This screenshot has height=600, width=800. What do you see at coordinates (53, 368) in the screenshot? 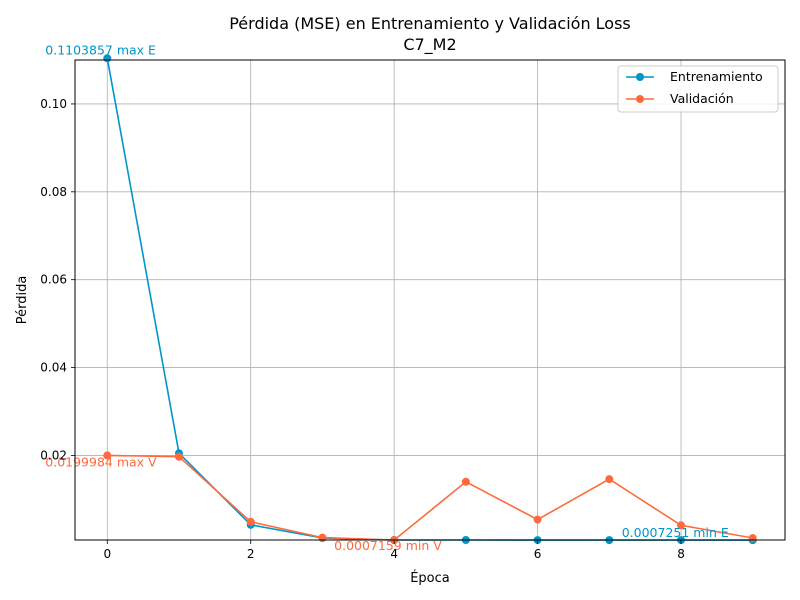
I see `y-tick-label: 0.04` at bounding box center [53, 368].